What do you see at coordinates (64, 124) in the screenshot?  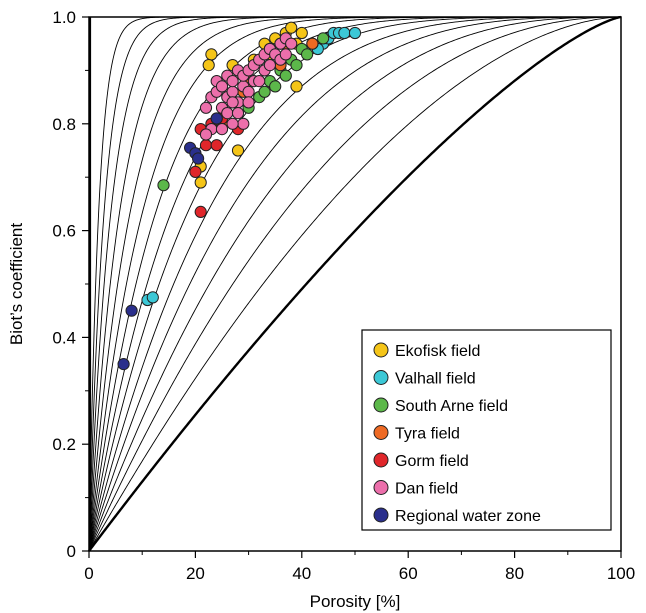 I see `y-tick-label: 0.8` at bounding box center [64, 124].